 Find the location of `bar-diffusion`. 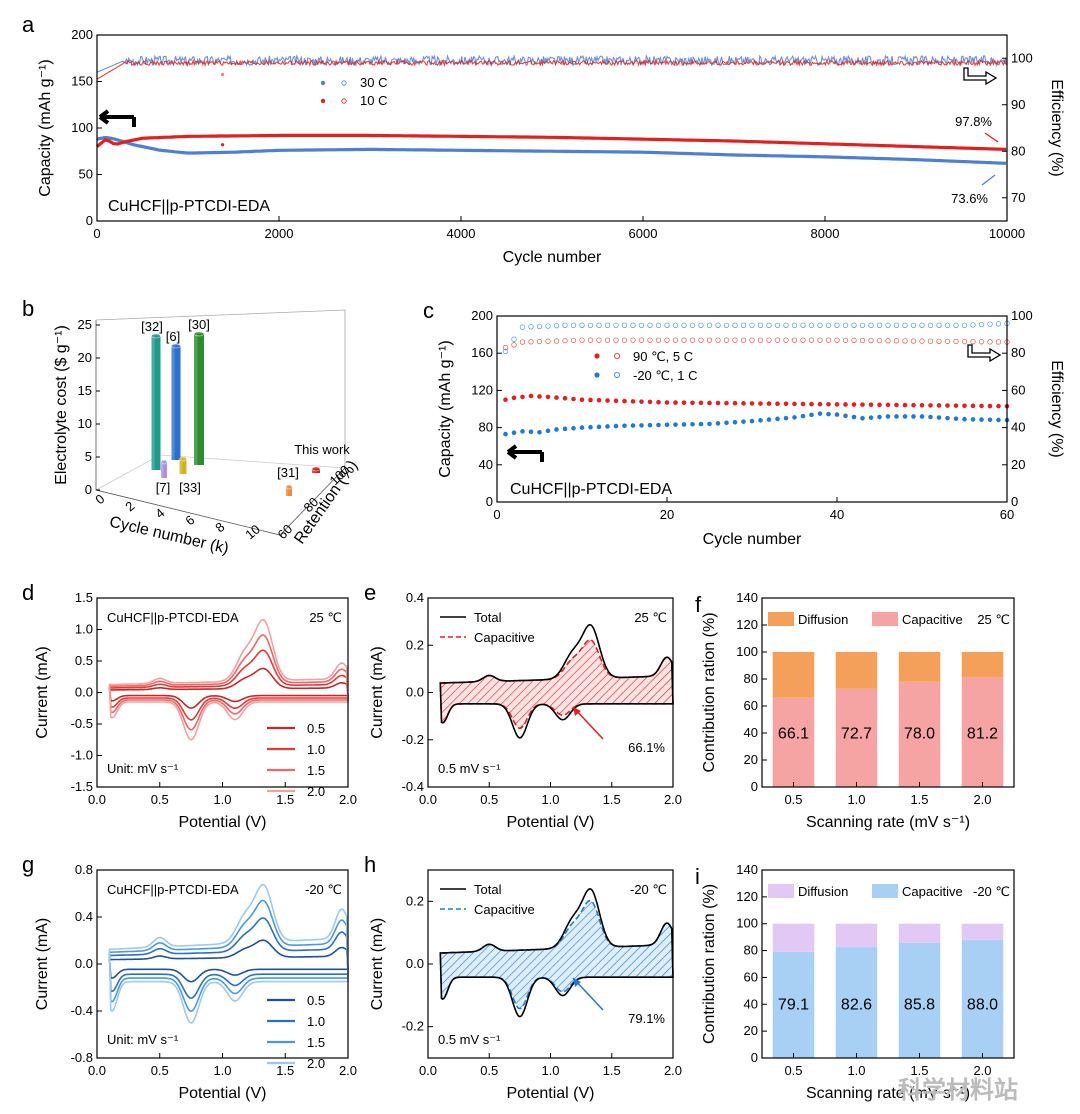

bar-diffusion is located at coordinates (856, 670).